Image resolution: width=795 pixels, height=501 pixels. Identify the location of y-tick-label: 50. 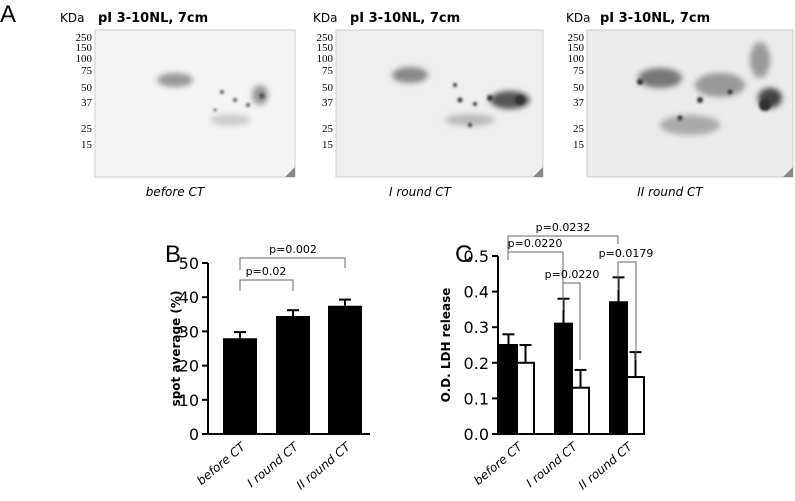
(189, 263).